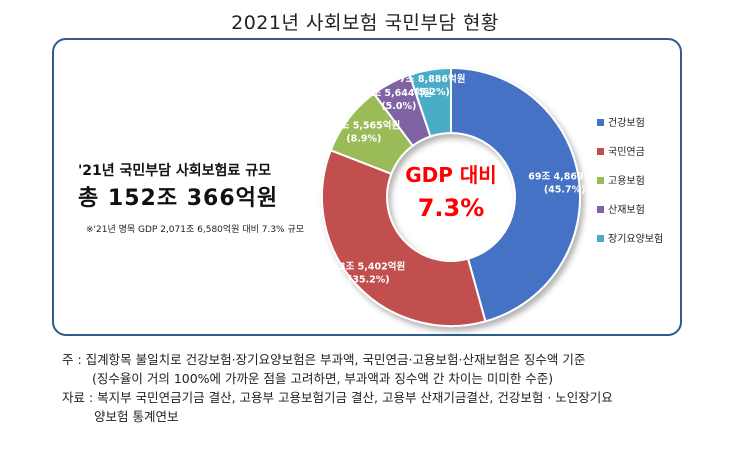 This screenshot has width=730, height=460. What do you see at coordinates (363, 139) in the screenshot?
I see `slice-percent-label: (8.9%)` at bounding box center [363, 139].